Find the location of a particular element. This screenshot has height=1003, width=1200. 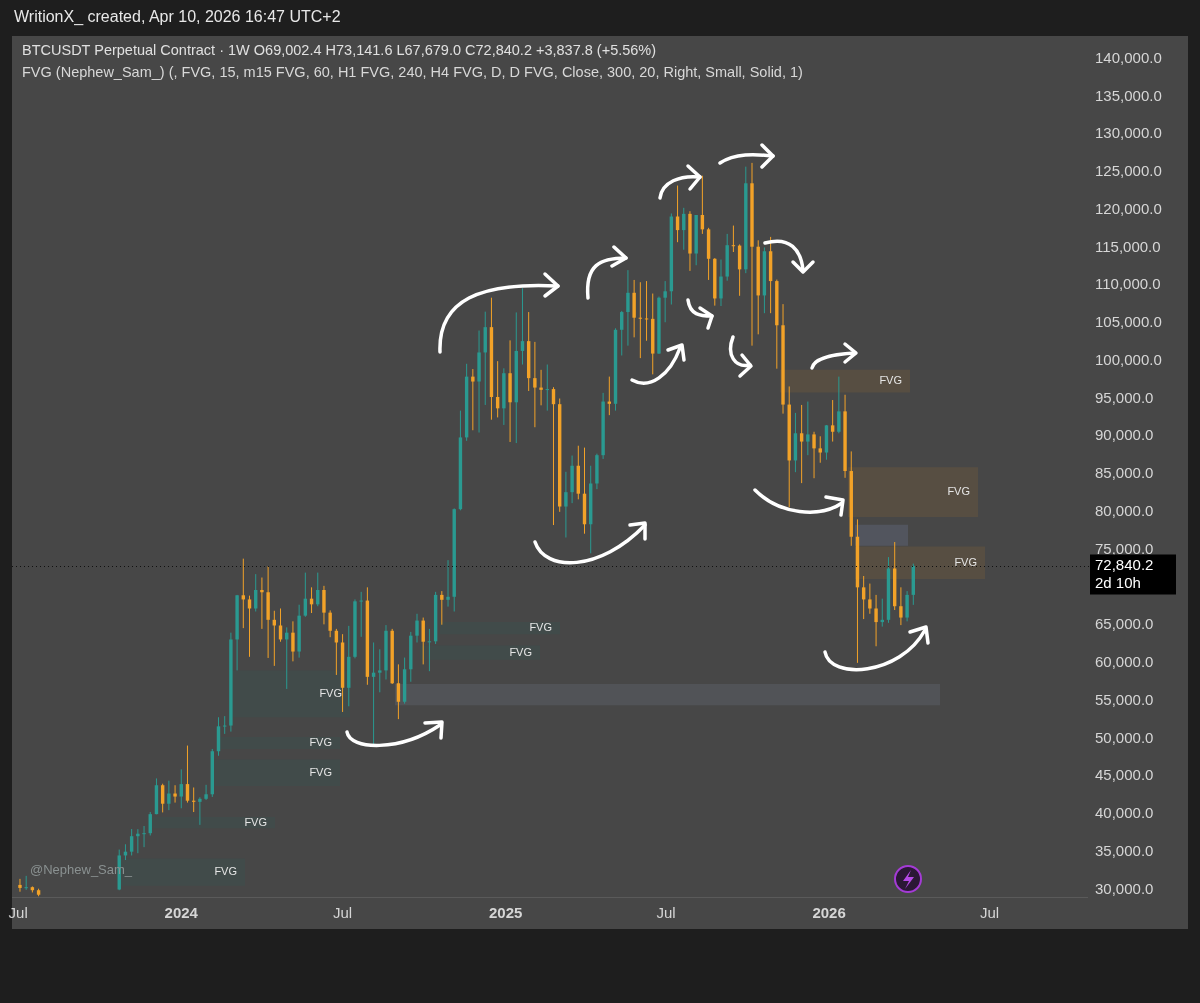

text: WritionX_ created, Apr 10, 2026 16:47 UTC+2 is located at coordinates (177, 17).